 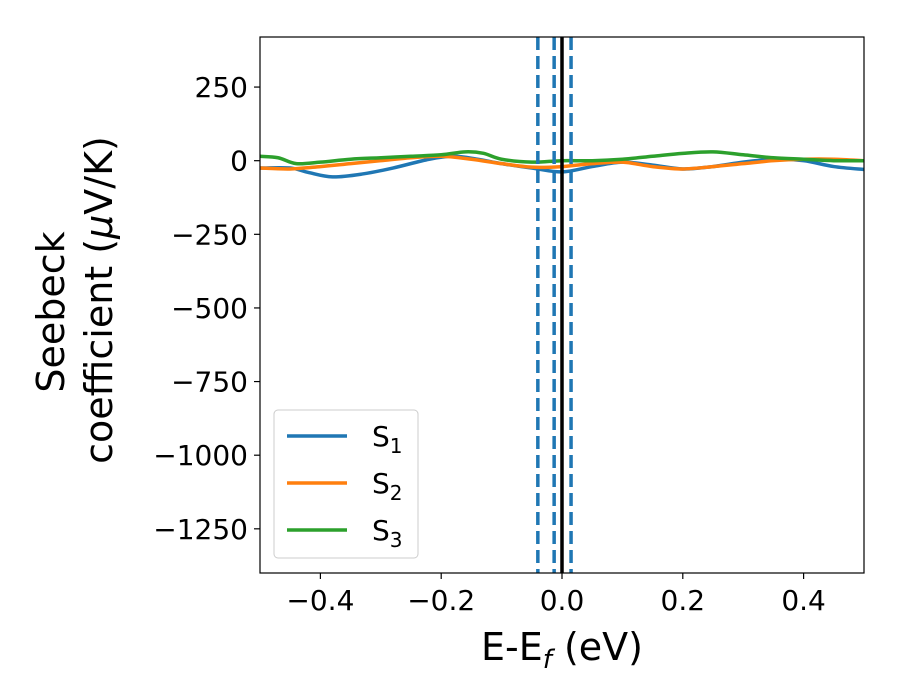 What do you see at coordinates (387, 439) in the screenshot?
I see `legend-label: S1` at bounding box center [387, 439].